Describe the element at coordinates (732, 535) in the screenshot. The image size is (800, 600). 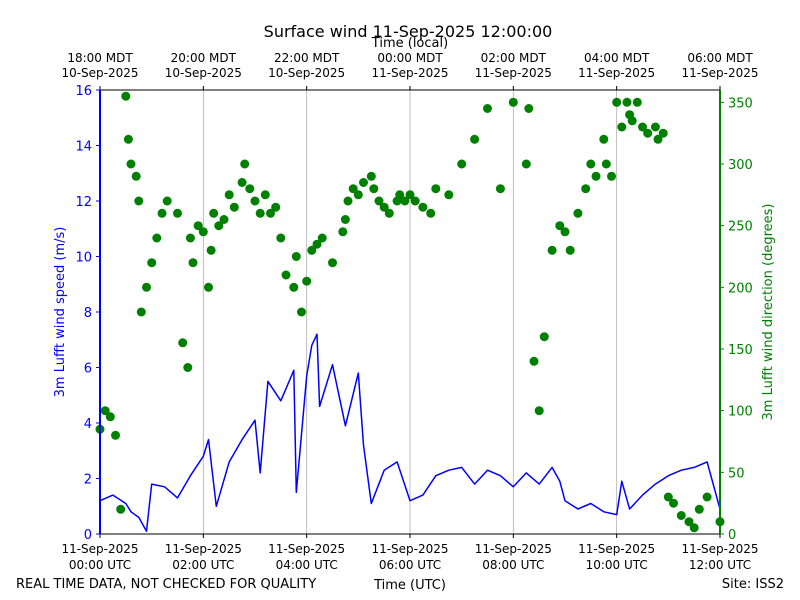
I see `right-y-tick-label: 0` at that location.